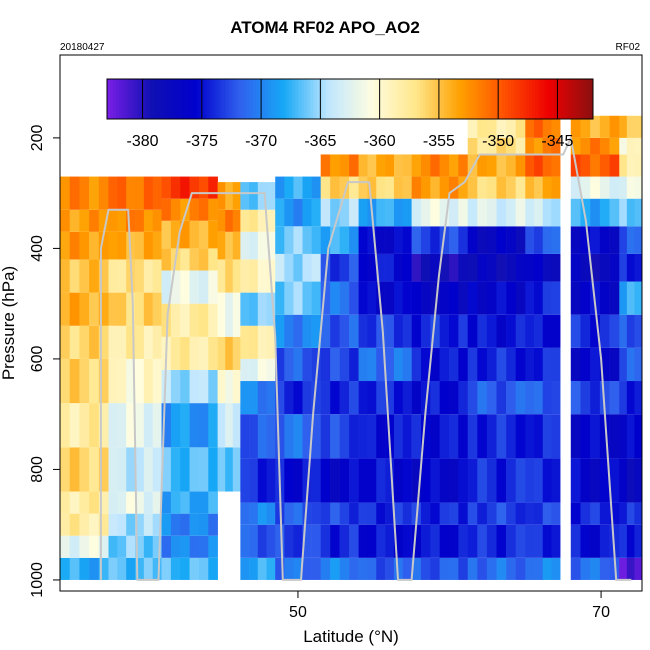  What do you see at coordinates (143, 141) in the screenshot?
I see `colorbar-tick-label: -380` at bounding box center [143, 141].